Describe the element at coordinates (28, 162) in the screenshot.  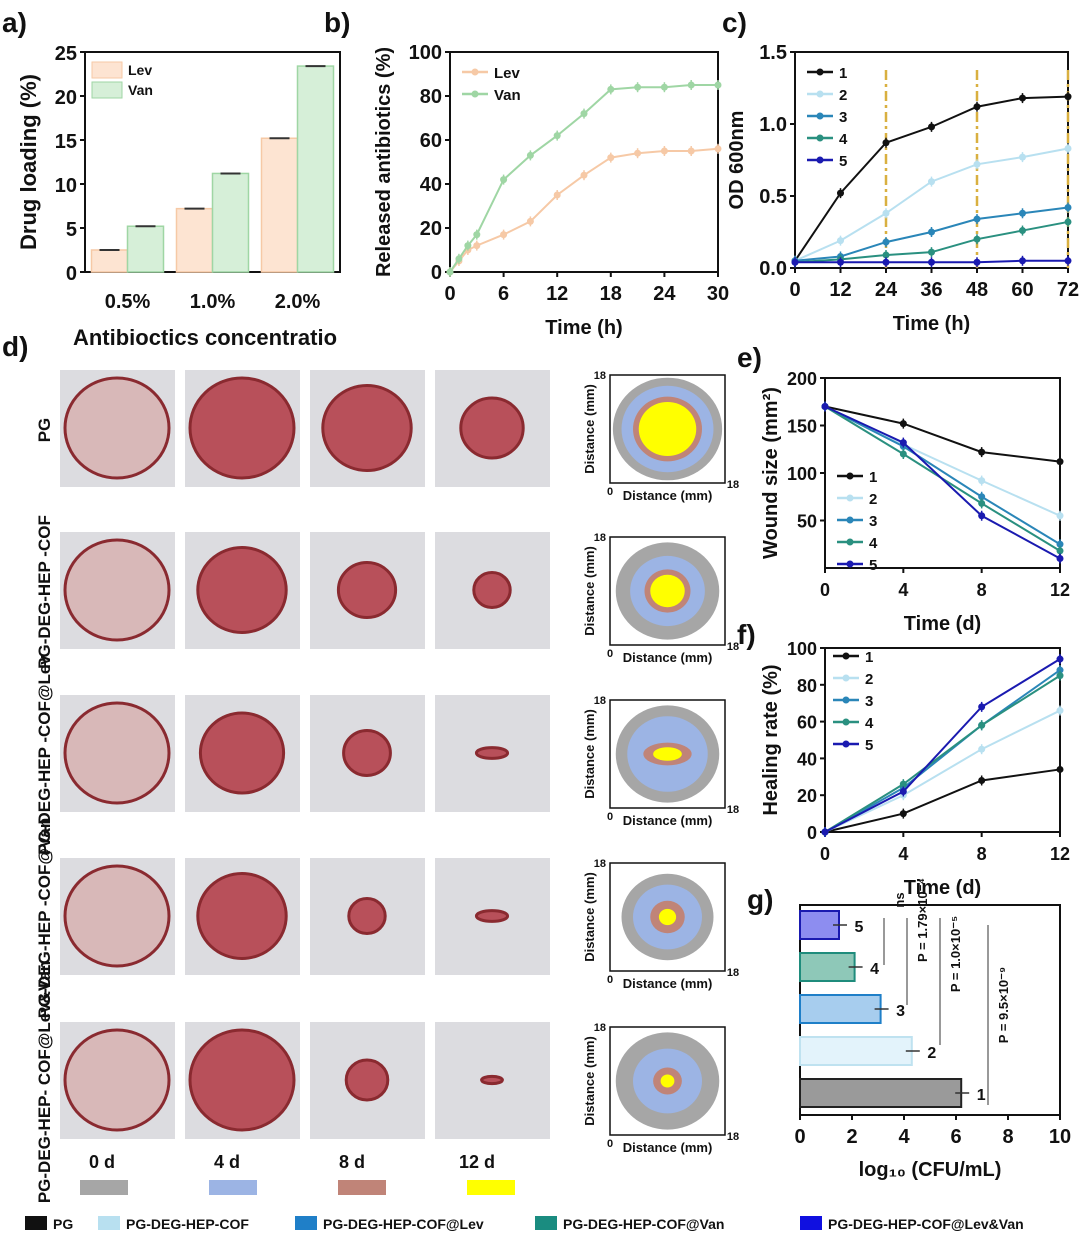
I see `y-axis-label: Drug loading (%)` at that location.